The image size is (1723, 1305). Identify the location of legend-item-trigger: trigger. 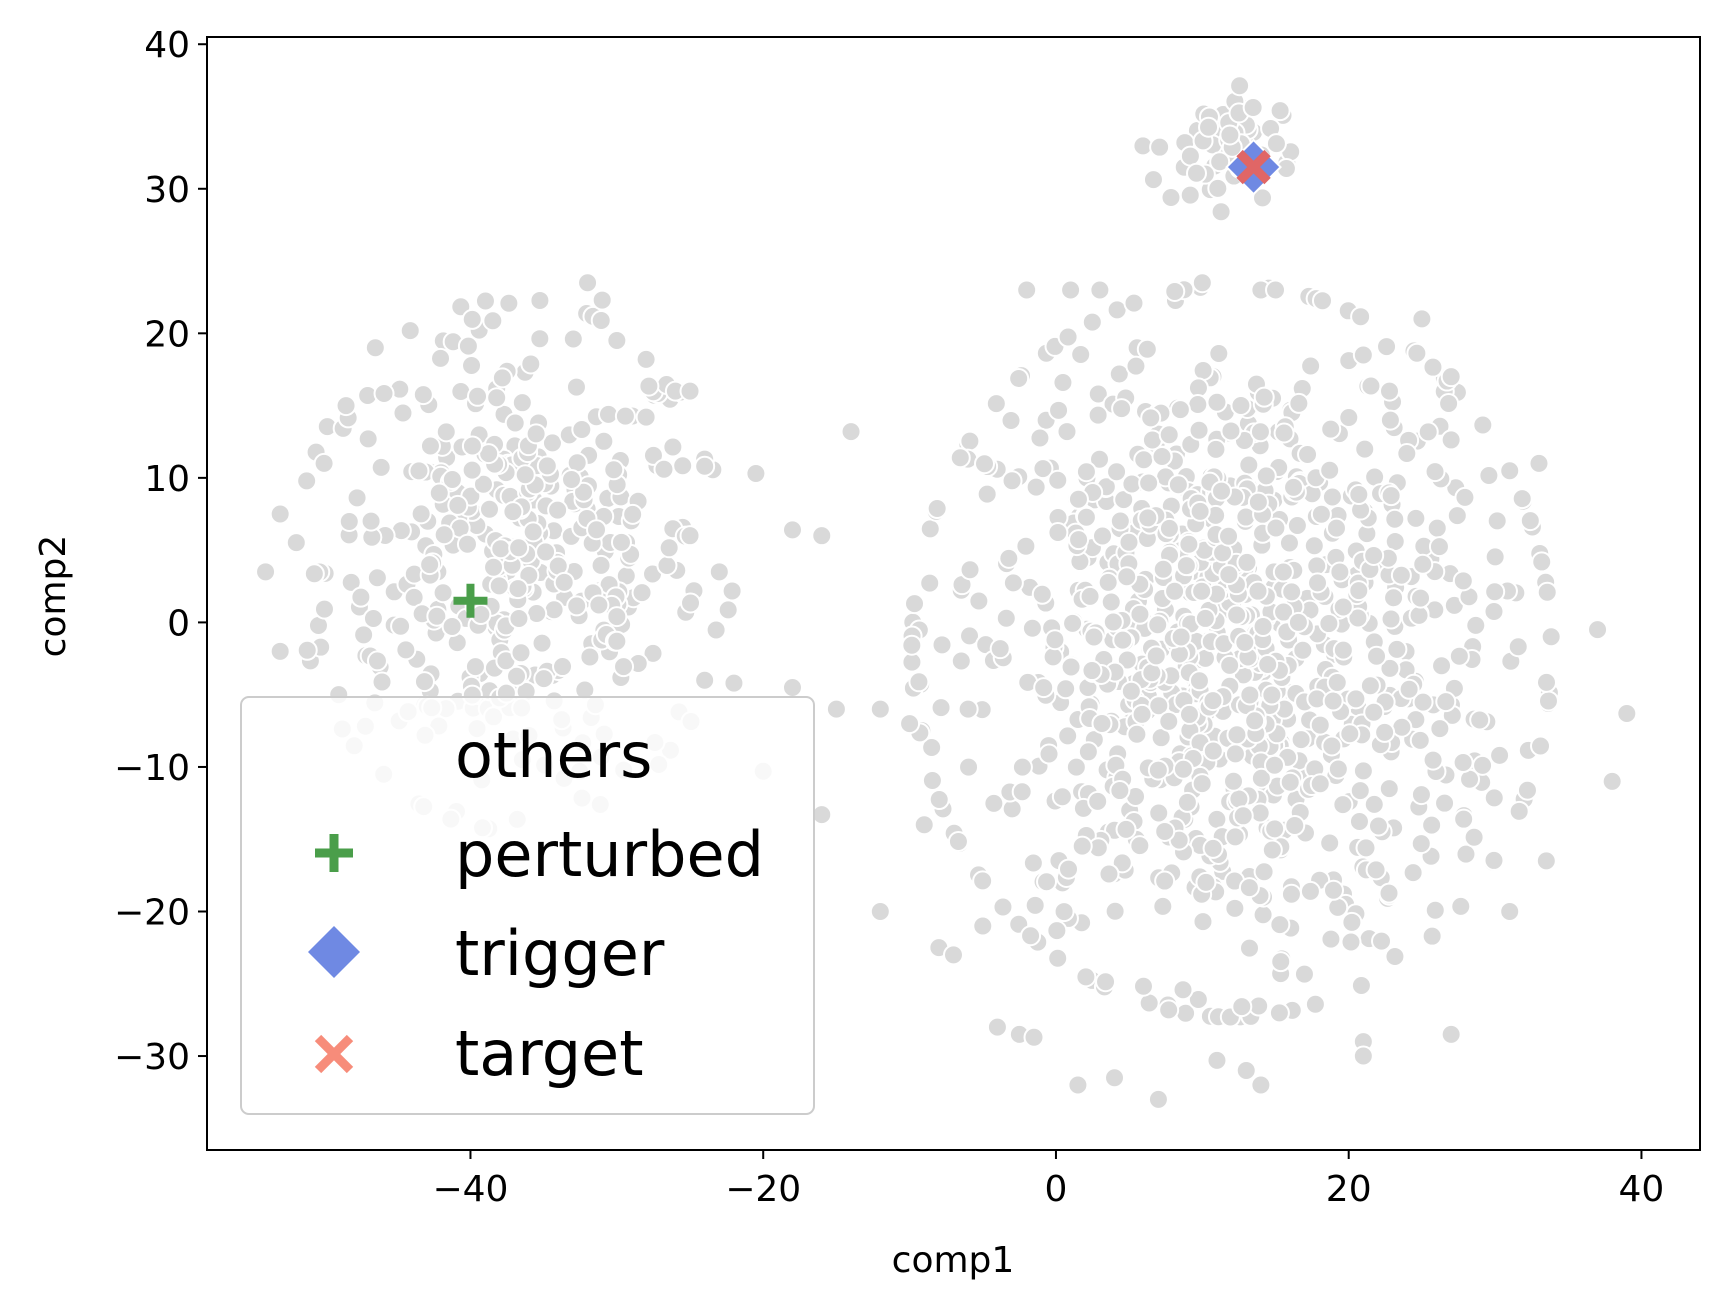
(486, 953).